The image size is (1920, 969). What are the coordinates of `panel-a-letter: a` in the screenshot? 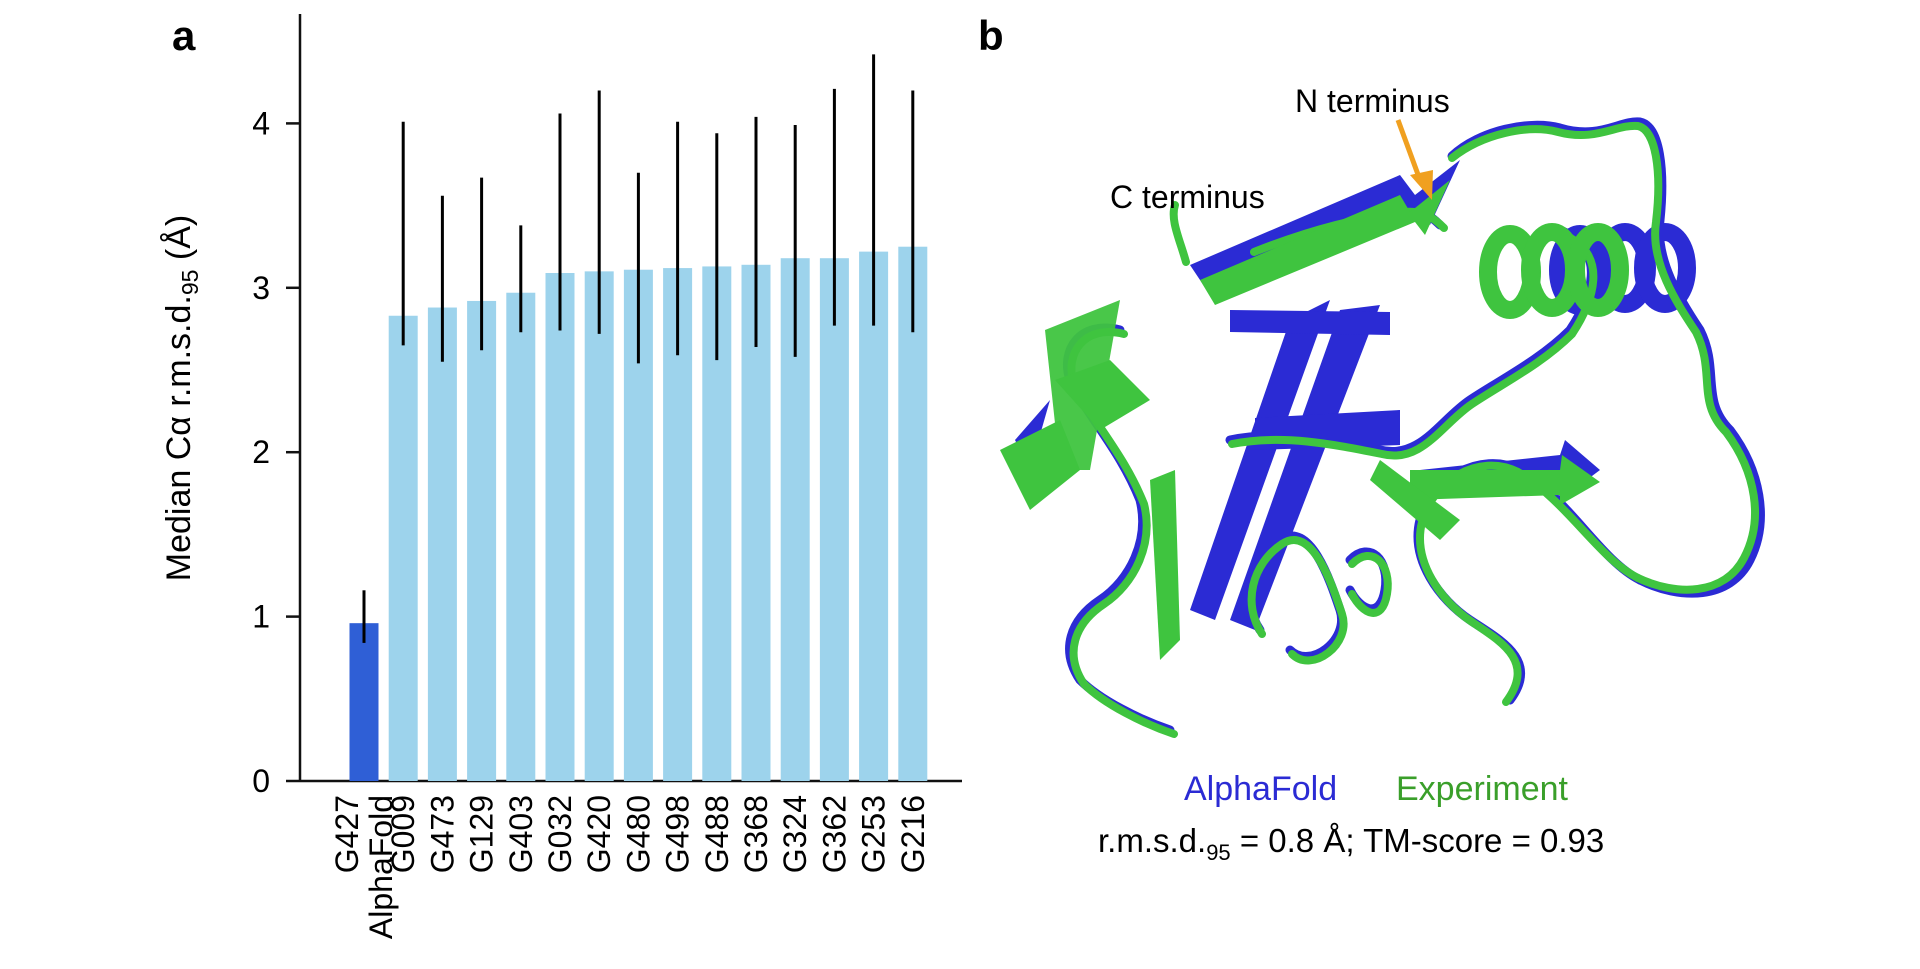 It's located at (184, 35).